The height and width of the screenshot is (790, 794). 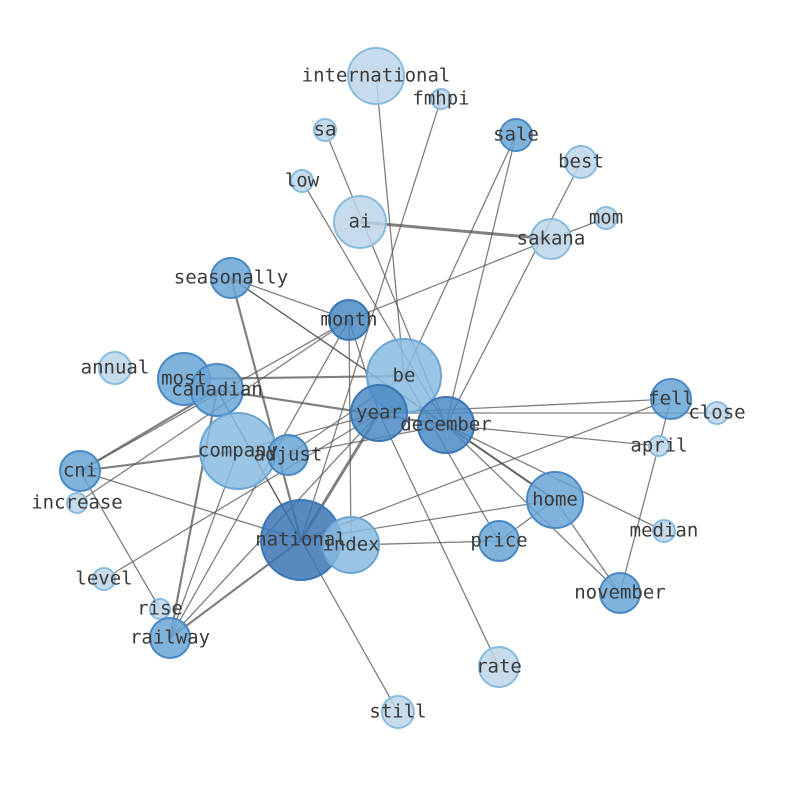 I want to click on node-label: international, so click(x=376, y=76).